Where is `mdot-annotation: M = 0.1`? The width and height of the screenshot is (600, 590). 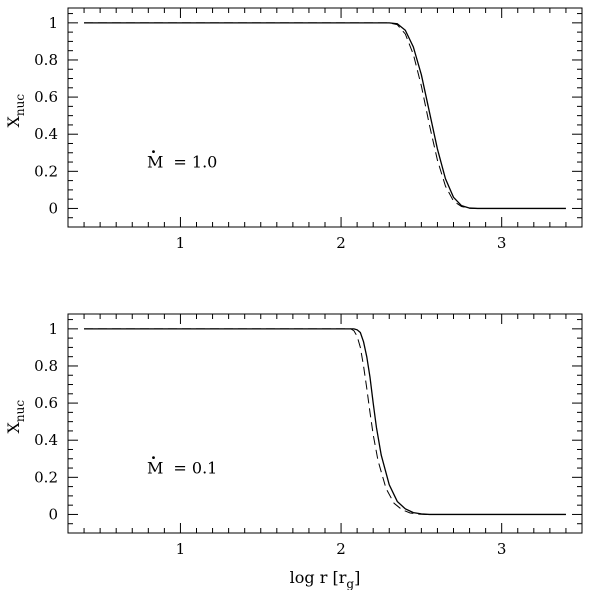 mdot-annotation: M = 0.1 is located at coordinates (182, 468).